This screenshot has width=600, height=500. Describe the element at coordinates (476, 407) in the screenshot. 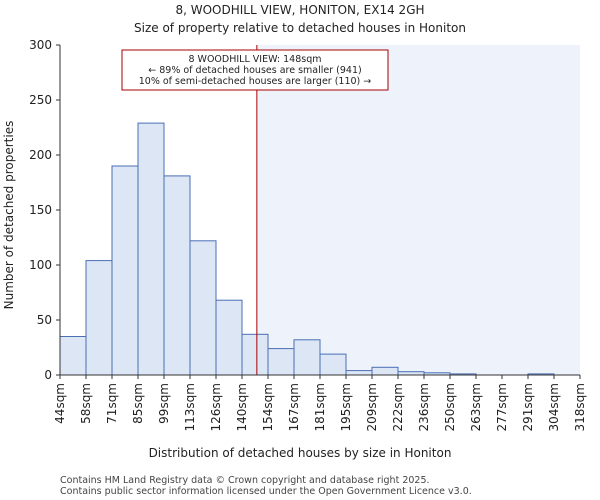

I see `x-tick-label: 263sqm` at that location.